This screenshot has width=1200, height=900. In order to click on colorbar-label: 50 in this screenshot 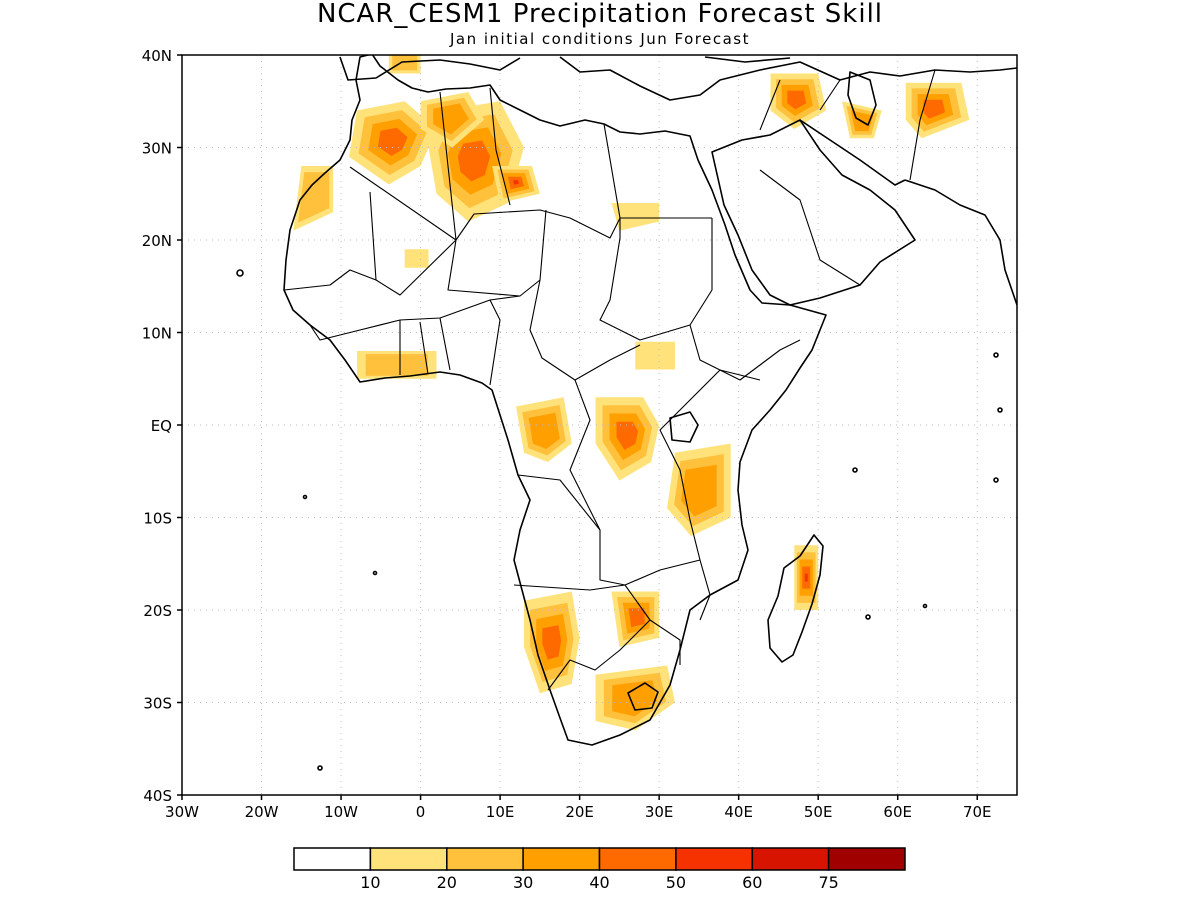, I will do `click(676, 882)`.